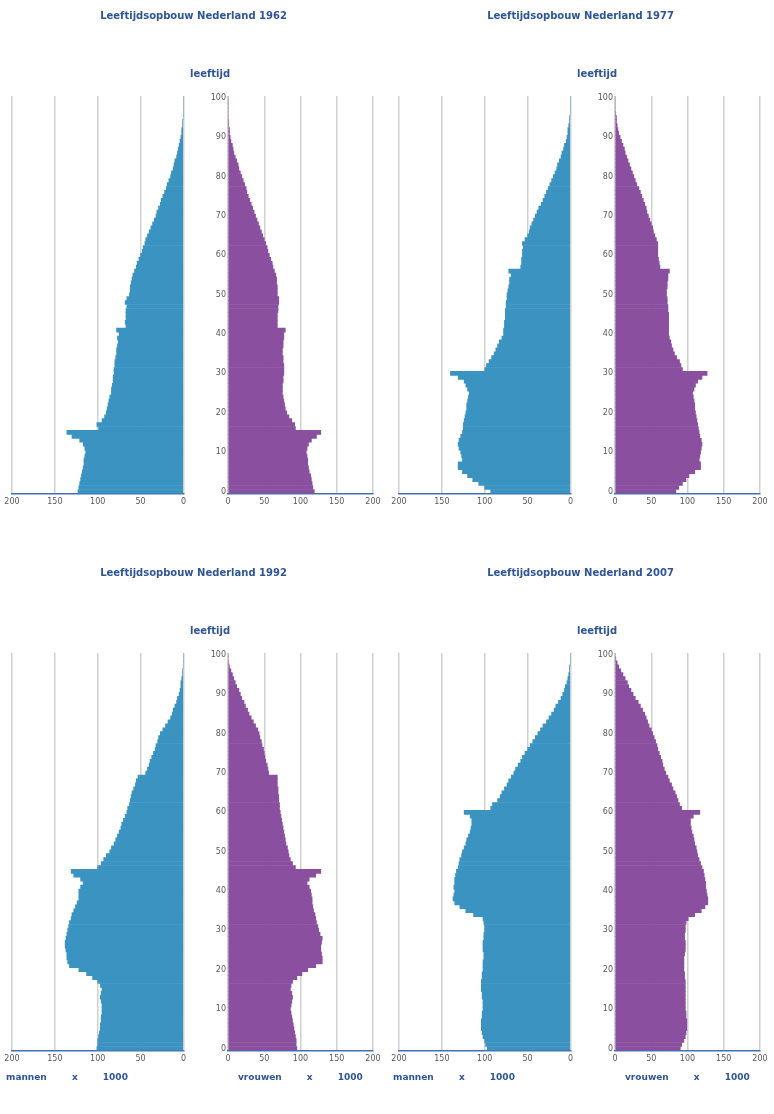  I want to click on chart-title: Leeftijdsopbouw Nederland 1977, so click(580, 15).